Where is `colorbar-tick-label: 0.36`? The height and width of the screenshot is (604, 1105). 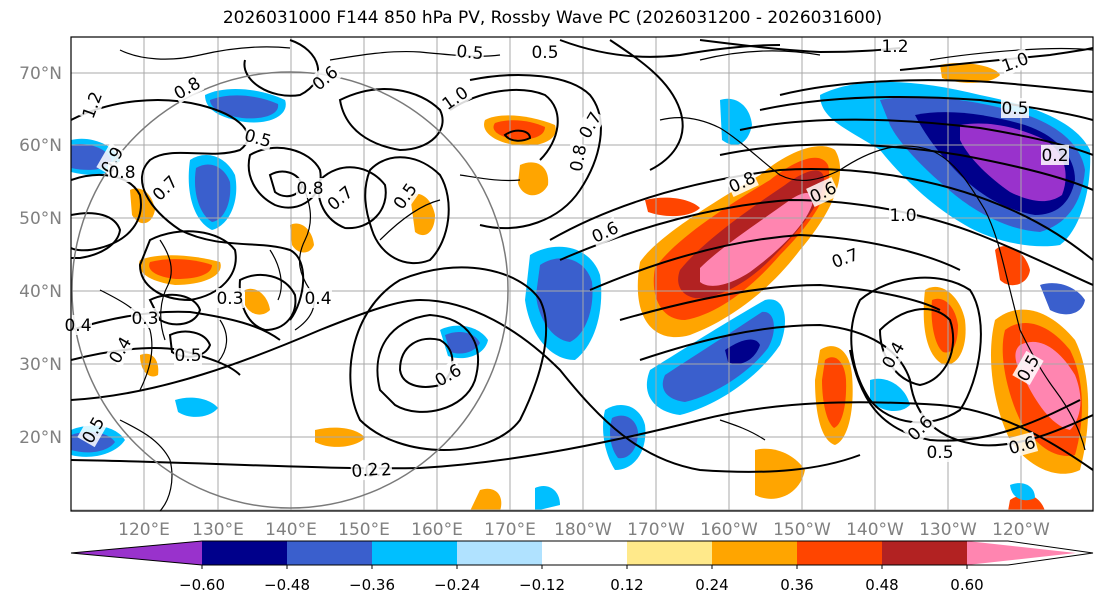
colorbar-tick-label: 0.36 is located at coordinates (796, 585).